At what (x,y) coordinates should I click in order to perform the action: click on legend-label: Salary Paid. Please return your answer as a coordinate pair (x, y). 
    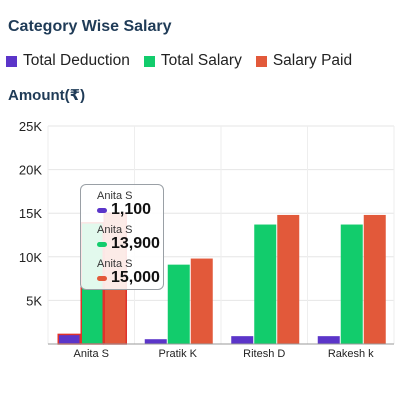
    Looking at the image, I should click on (312, 60).